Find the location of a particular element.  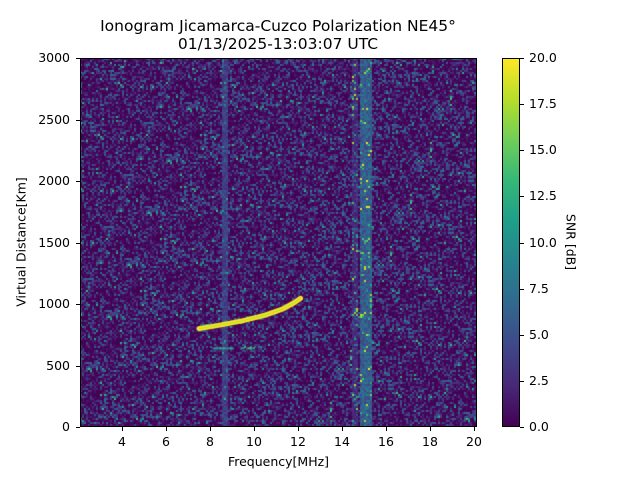

x-tick-label: 14 is located at coordinates (342, 441).